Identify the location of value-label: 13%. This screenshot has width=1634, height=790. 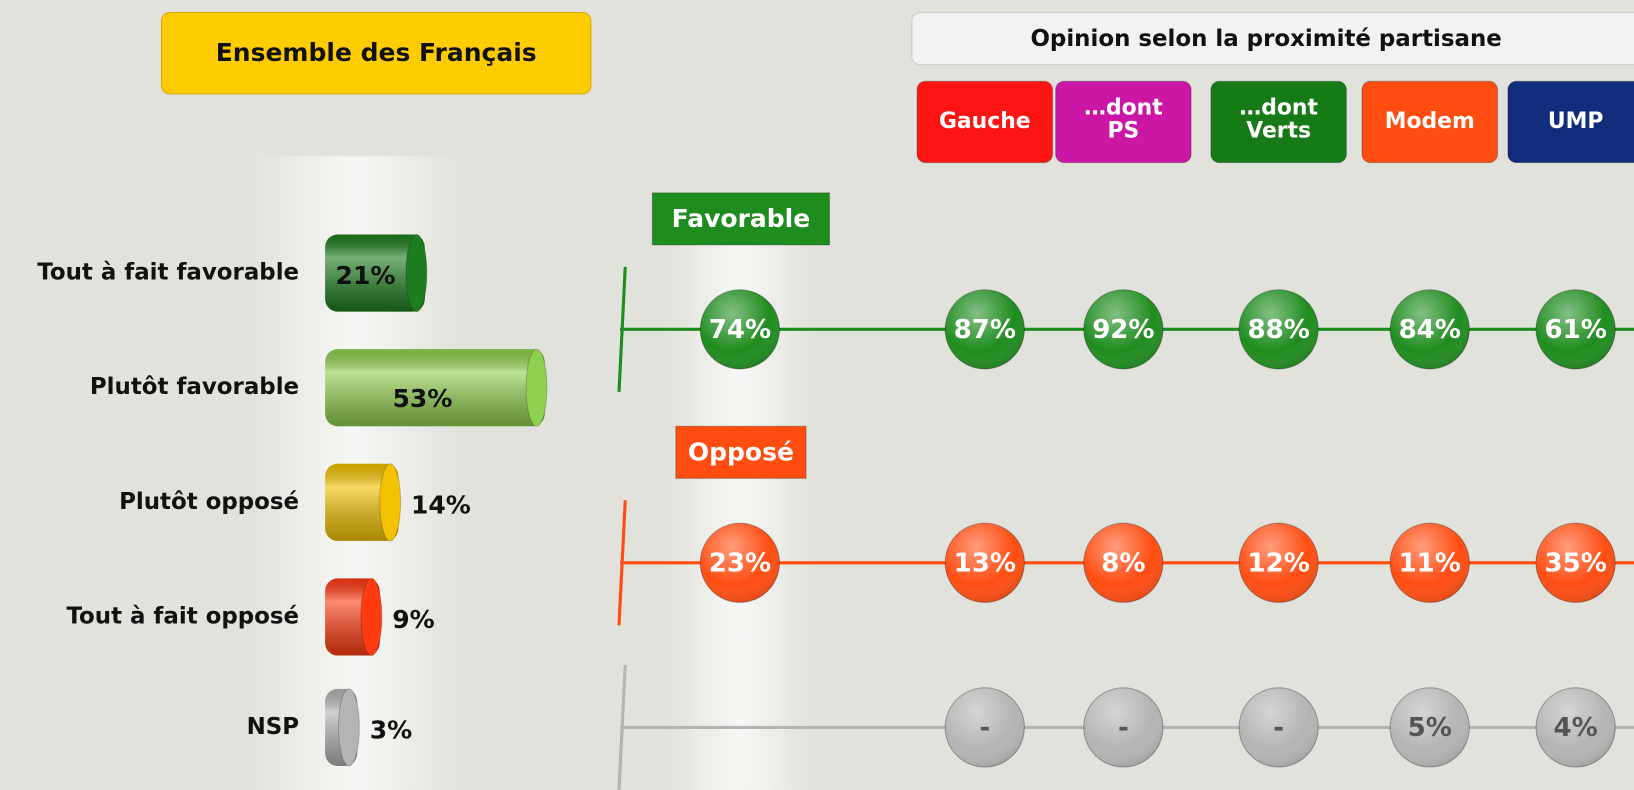
(985, 563).